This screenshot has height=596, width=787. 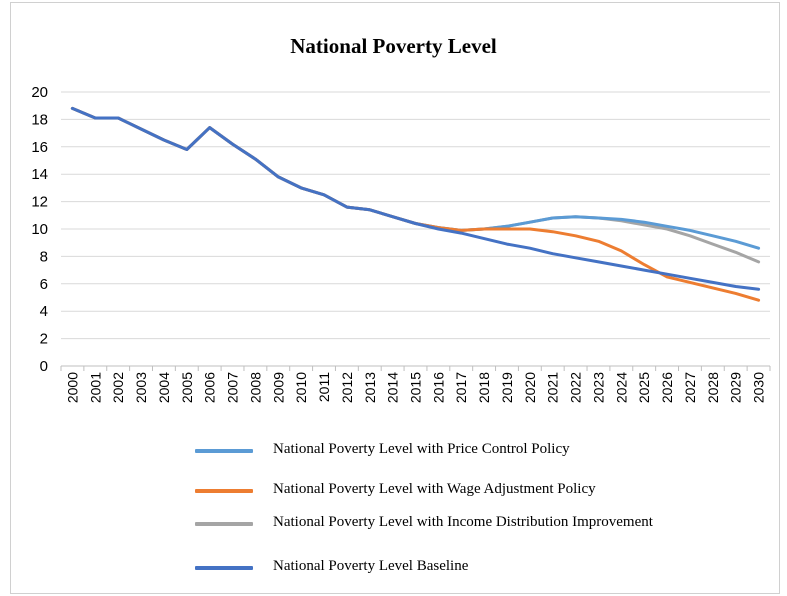 What do you see at coordinates (598, 387) in the screenshot?
I see `x-tick-label: 2023` at bounding box center [598, 387].